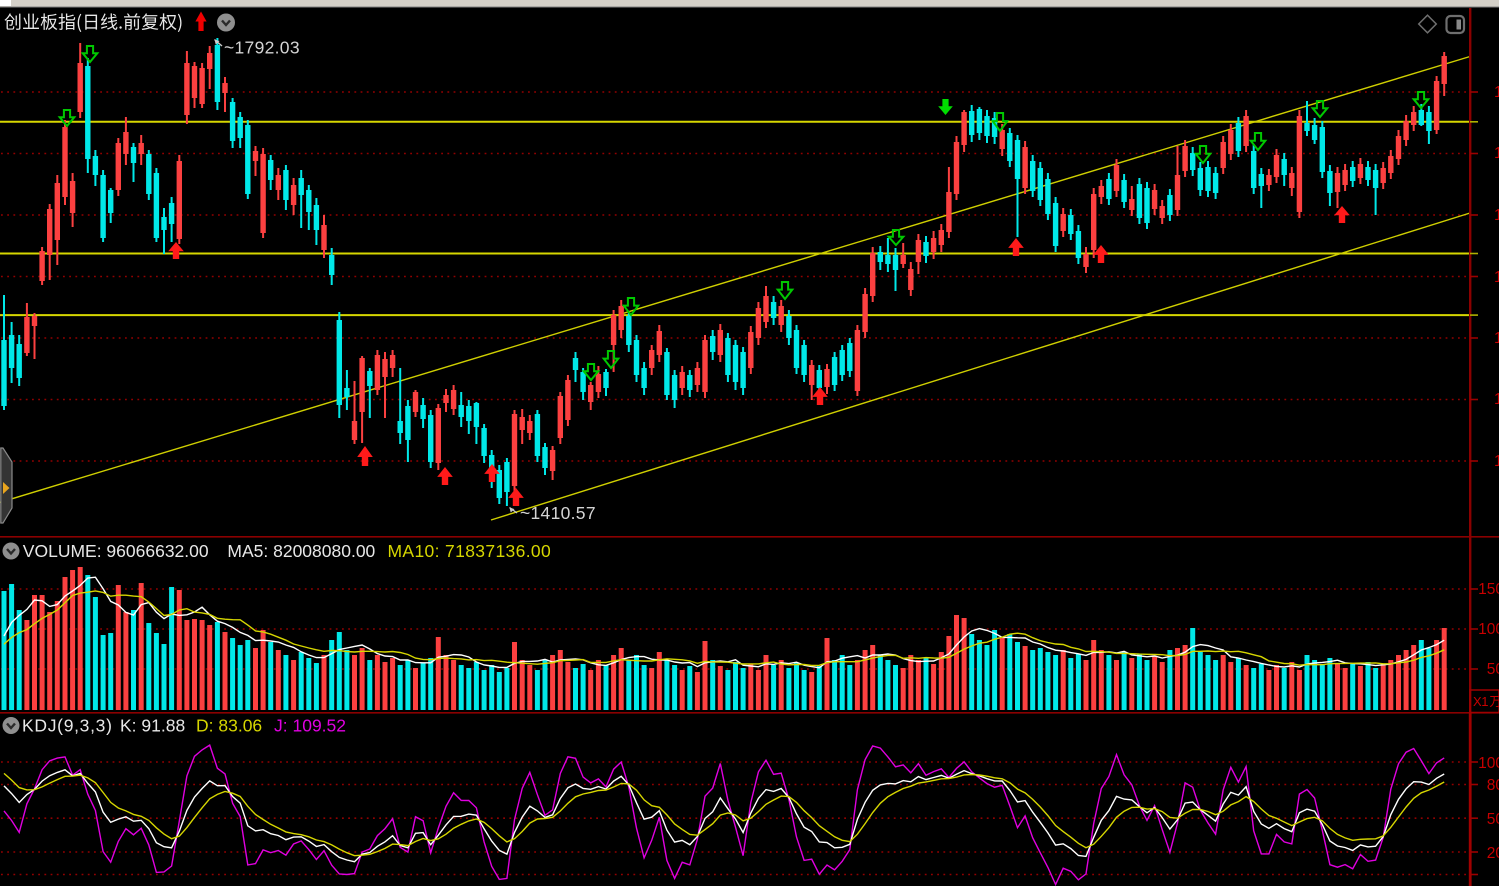 The width and height of the screenshot is (1499, 886). Describe the element at coordinates (1488, 589) in the screenshot. I see `svg-text: 150` at that location.